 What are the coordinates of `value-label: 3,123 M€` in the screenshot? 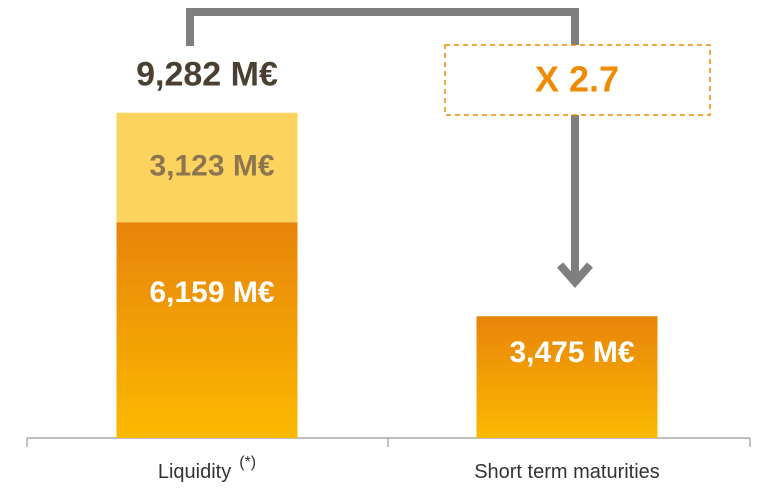 It's located at (211, 165).